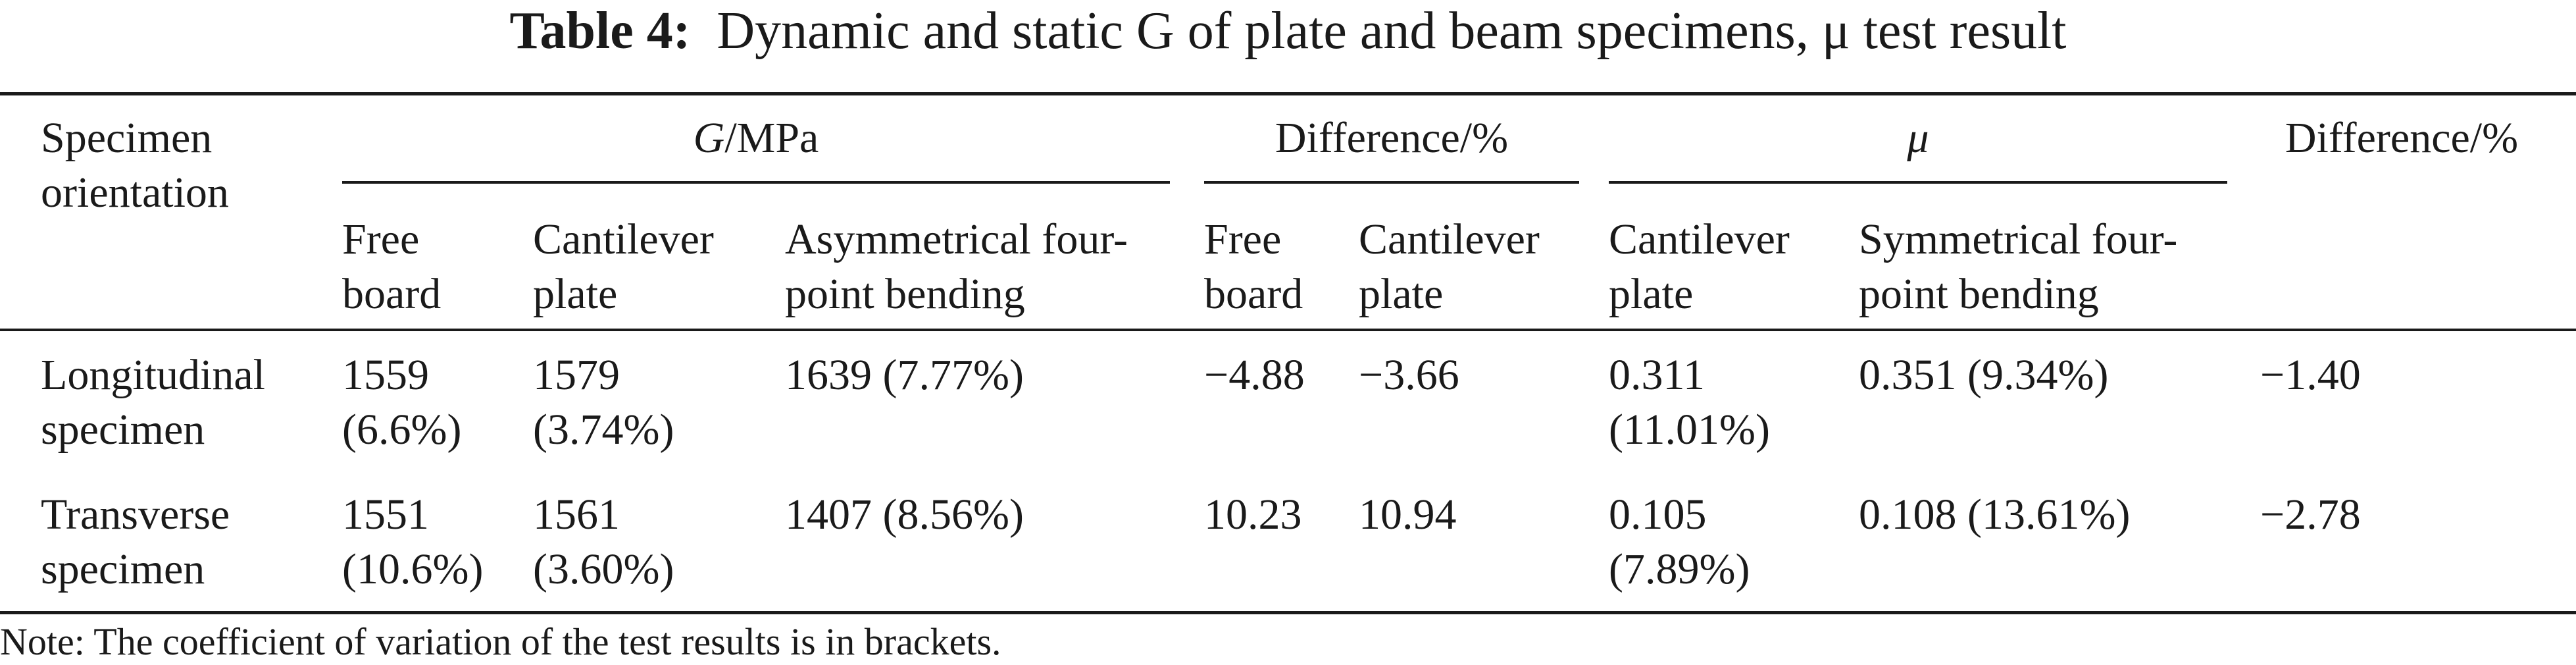 This screenshot has height=665, width=2576. I want to click on cell-line: (6.6%), so click(402, 430).